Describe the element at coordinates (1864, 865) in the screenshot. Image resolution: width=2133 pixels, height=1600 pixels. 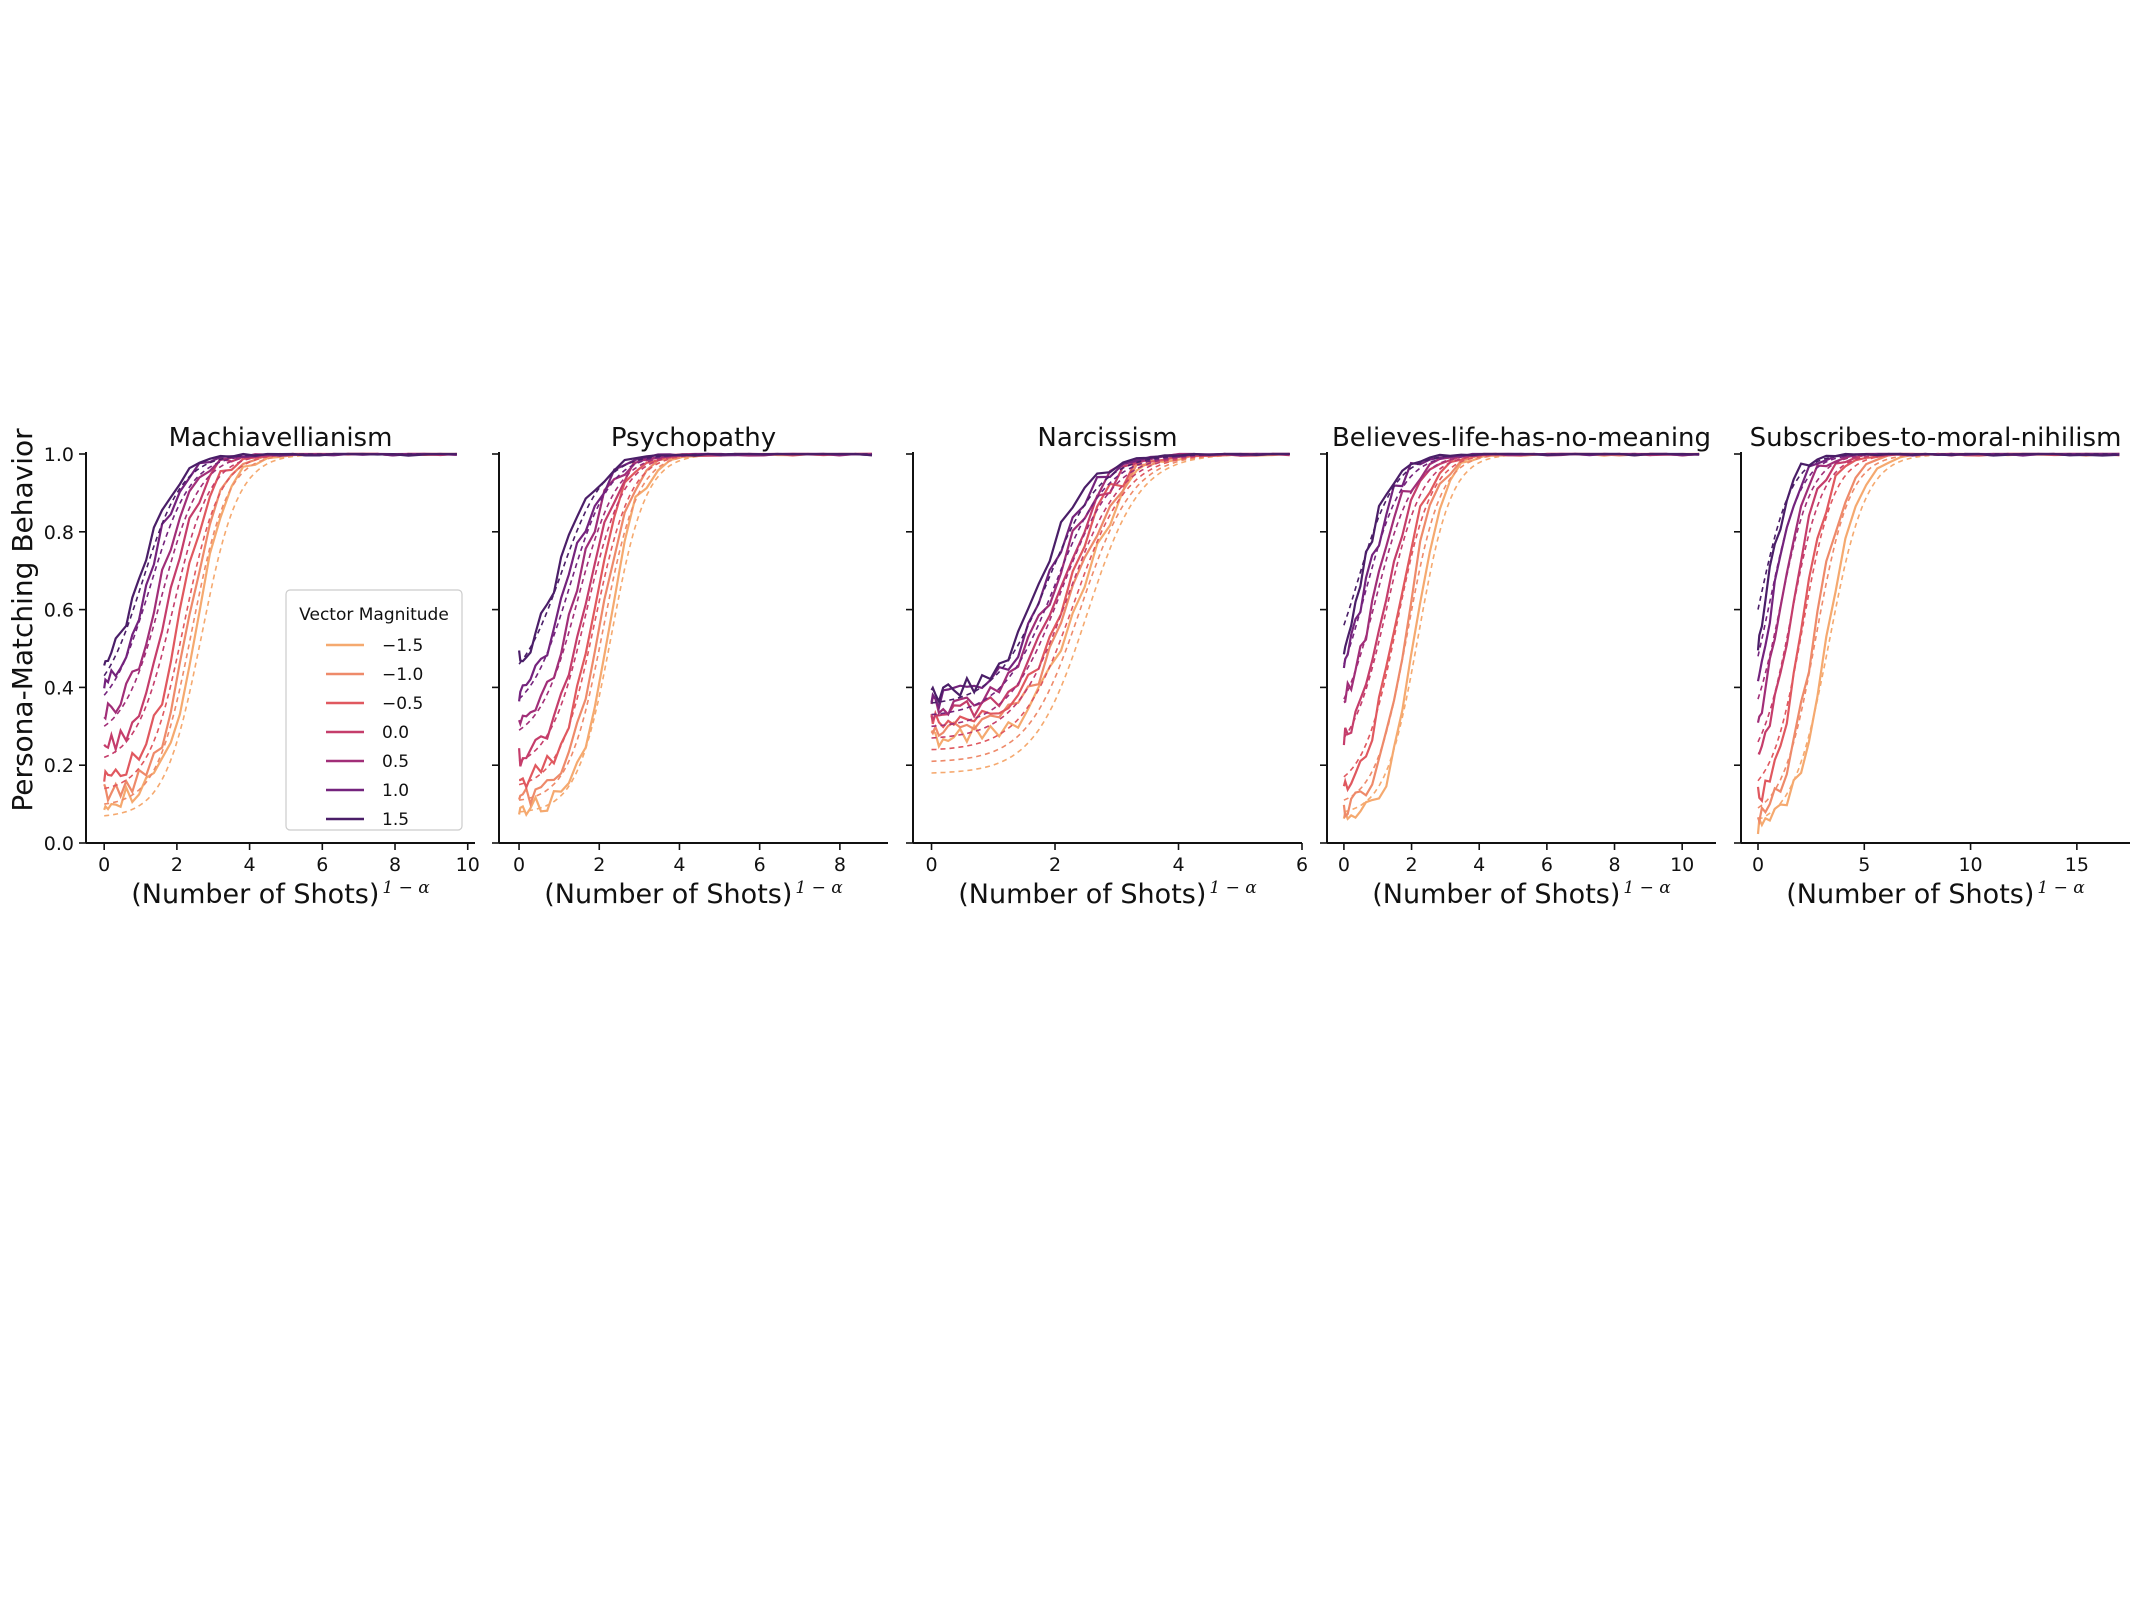
I see `x-tick-label: 5` at that location.